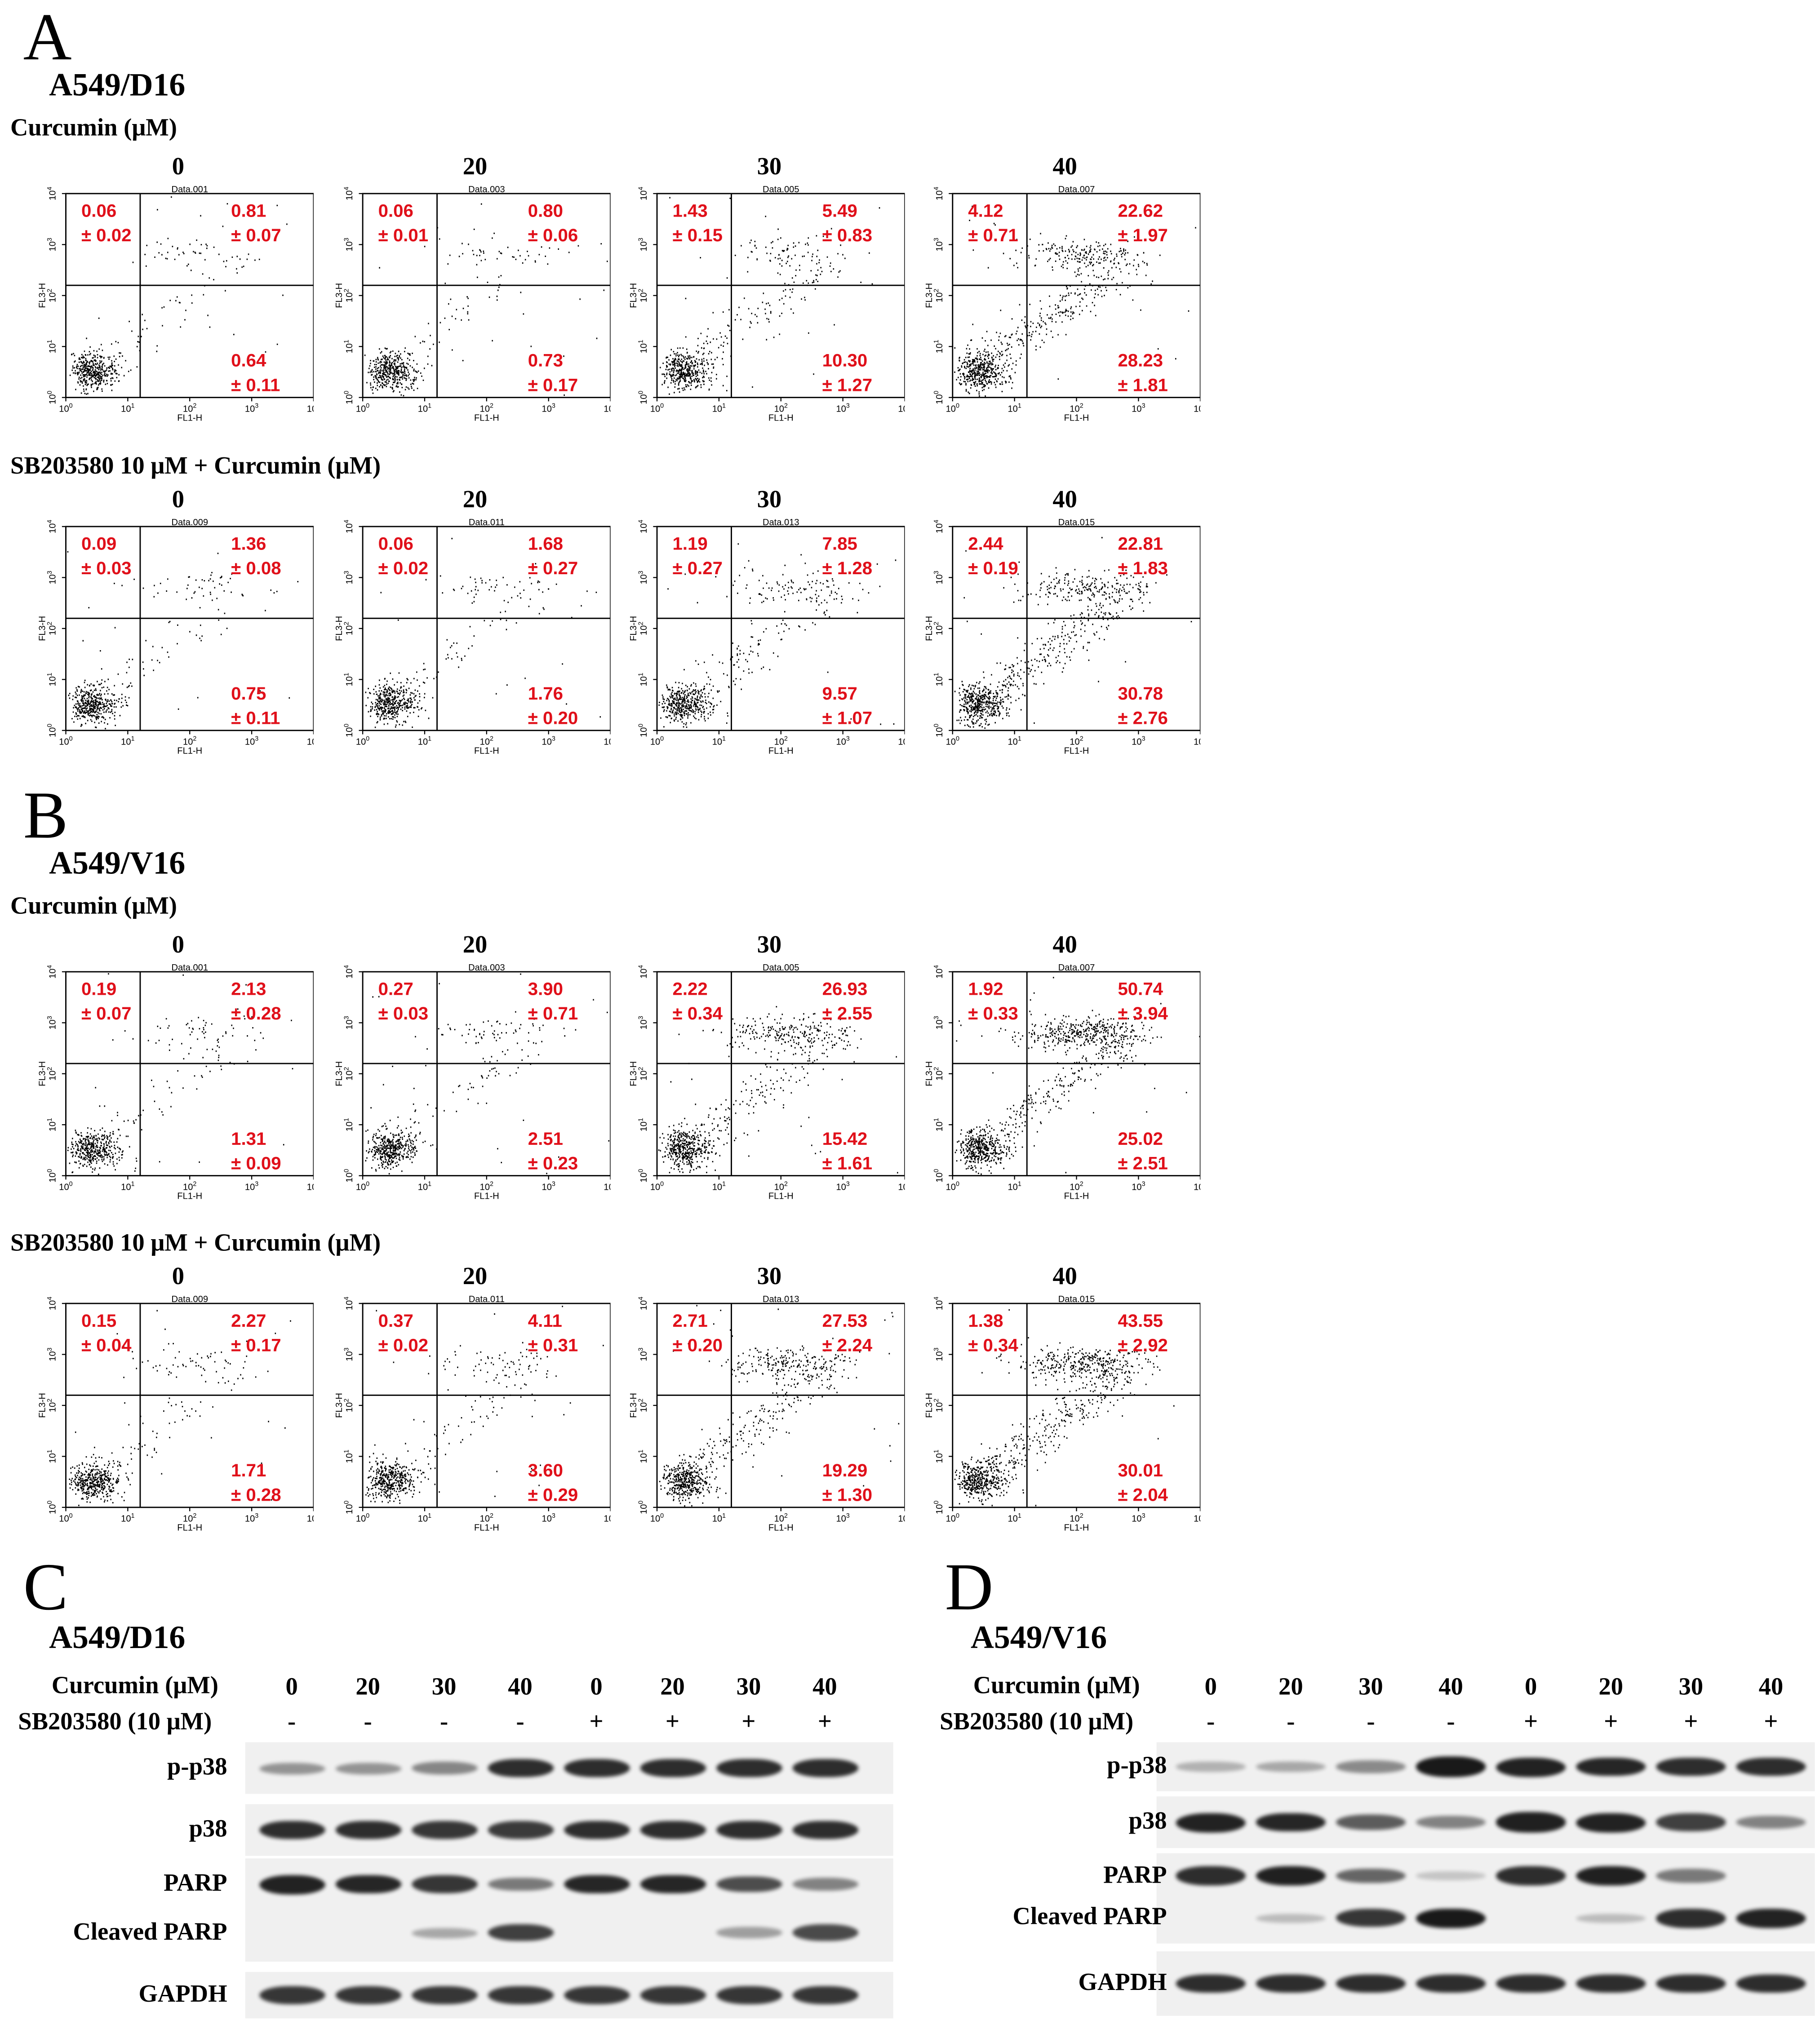 The height and width of the screenshot is (2025, 1820). I want to click on quadrant-upper-left-value: 0.15, so click(98, 1321).